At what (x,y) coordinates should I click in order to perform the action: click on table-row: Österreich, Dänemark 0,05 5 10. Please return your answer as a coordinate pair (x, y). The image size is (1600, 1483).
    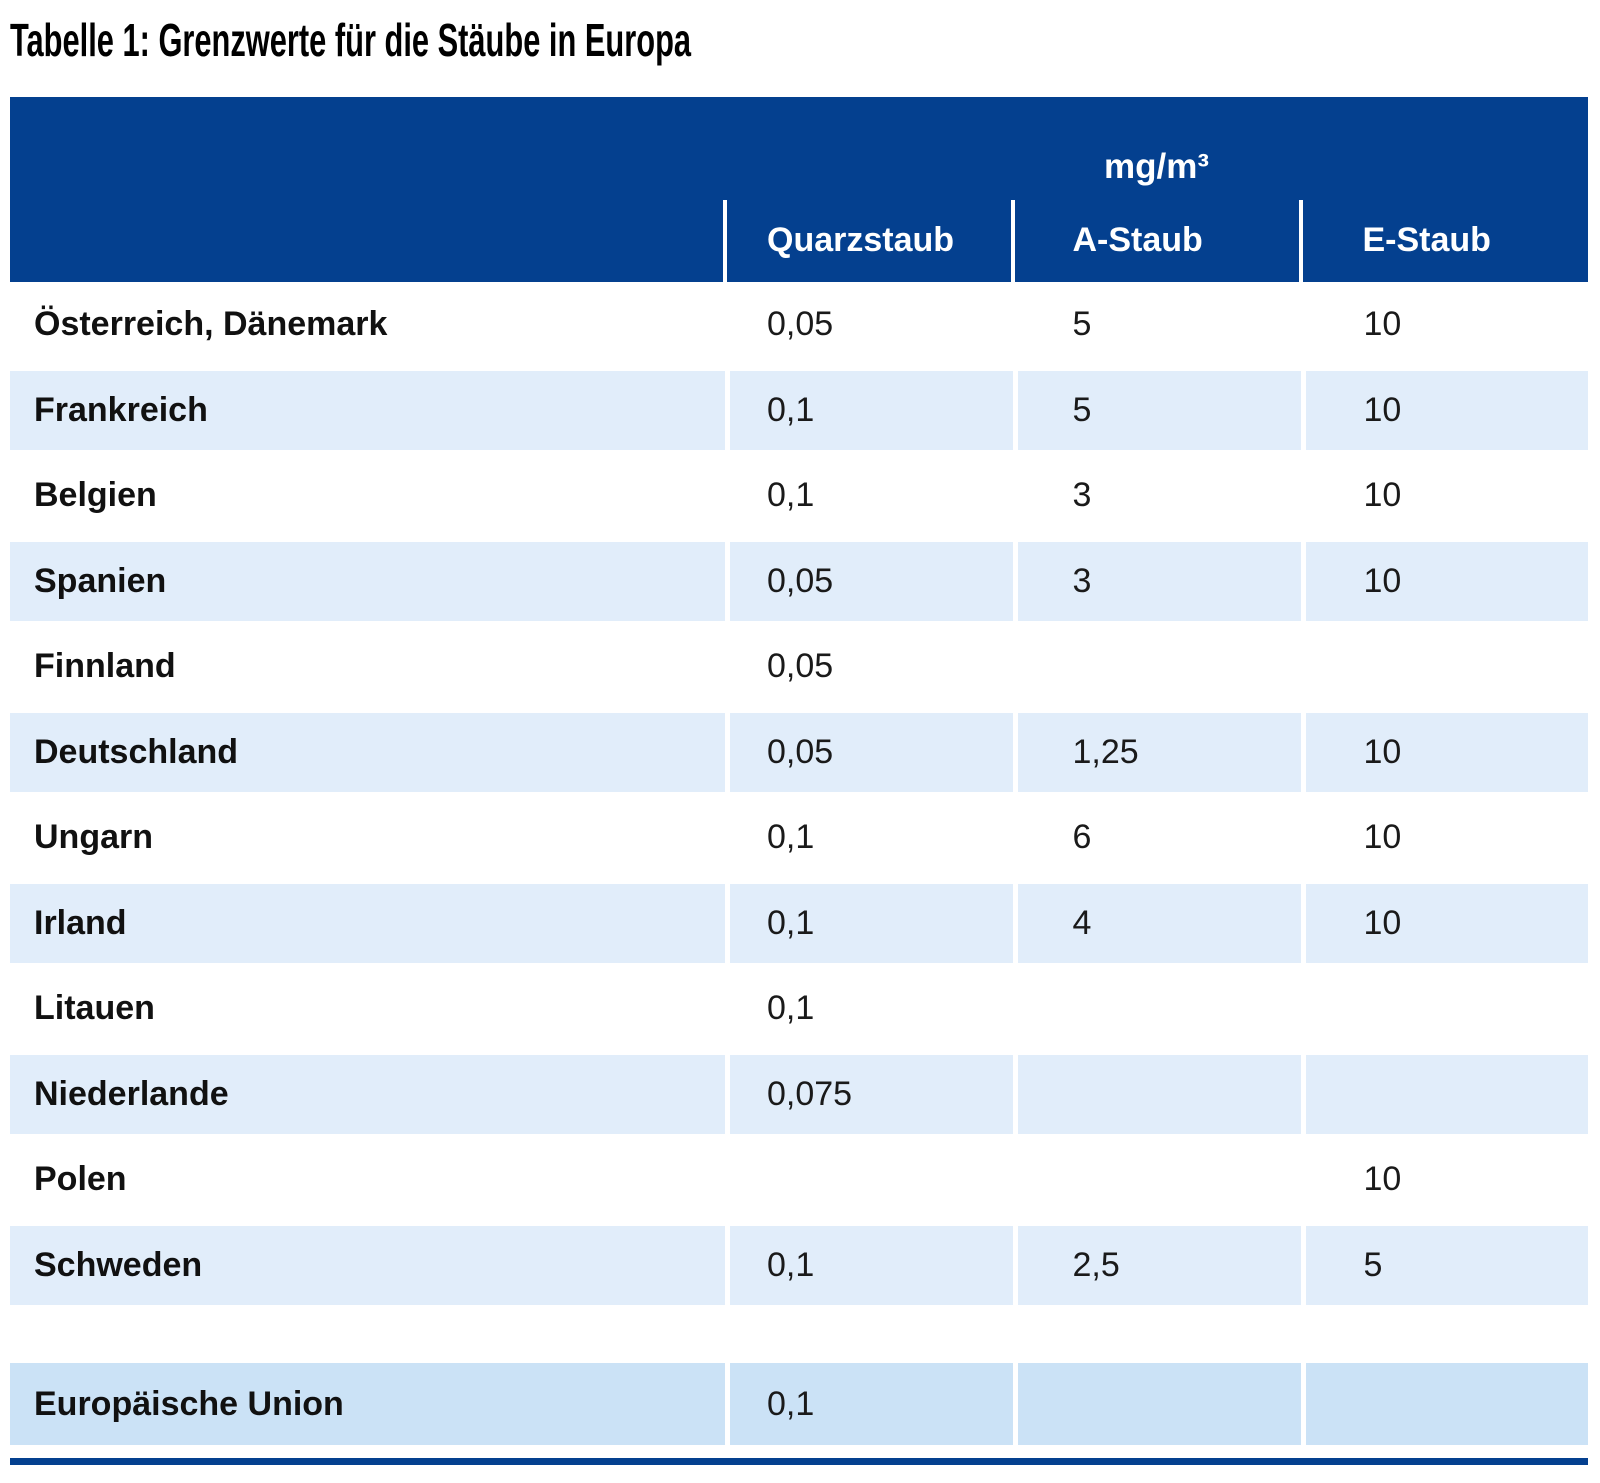
    Looking at the image, I should click on (799, 325).